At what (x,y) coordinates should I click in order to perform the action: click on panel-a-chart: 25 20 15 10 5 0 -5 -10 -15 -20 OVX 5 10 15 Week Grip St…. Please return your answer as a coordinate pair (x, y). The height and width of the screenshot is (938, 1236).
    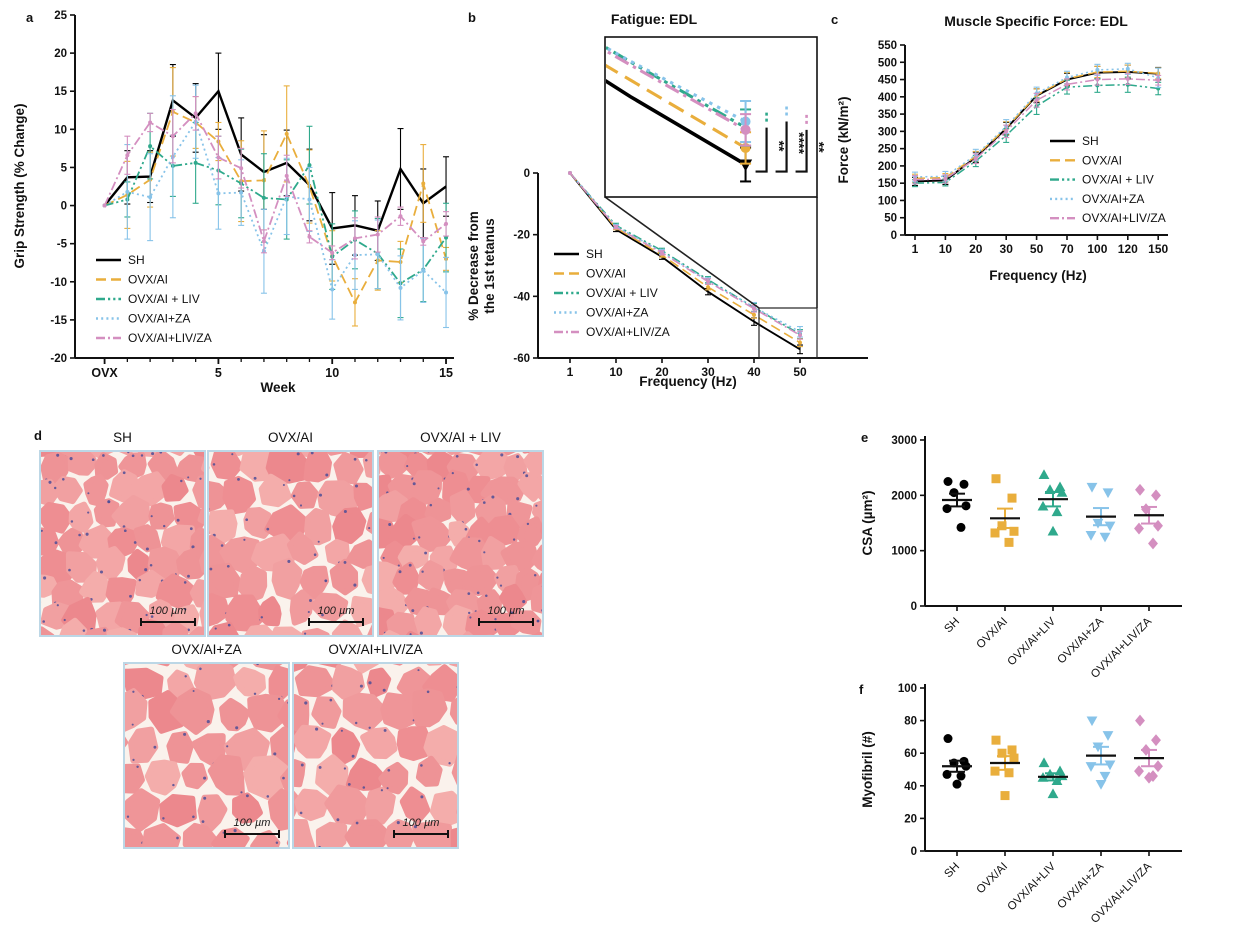
    Looking at the image, I should click on (233, 202).